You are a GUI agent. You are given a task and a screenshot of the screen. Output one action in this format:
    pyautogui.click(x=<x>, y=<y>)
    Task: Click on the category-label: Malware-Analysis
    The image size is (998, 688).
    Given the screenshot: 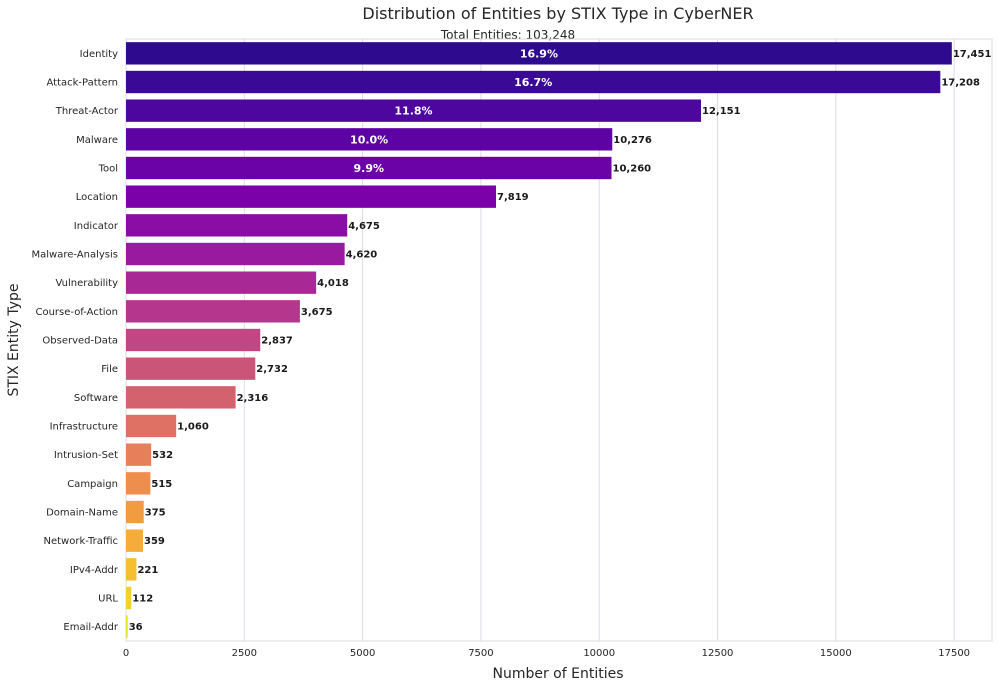 What is the action you would take?
    pyautogui.click(x=75, y=255)
    